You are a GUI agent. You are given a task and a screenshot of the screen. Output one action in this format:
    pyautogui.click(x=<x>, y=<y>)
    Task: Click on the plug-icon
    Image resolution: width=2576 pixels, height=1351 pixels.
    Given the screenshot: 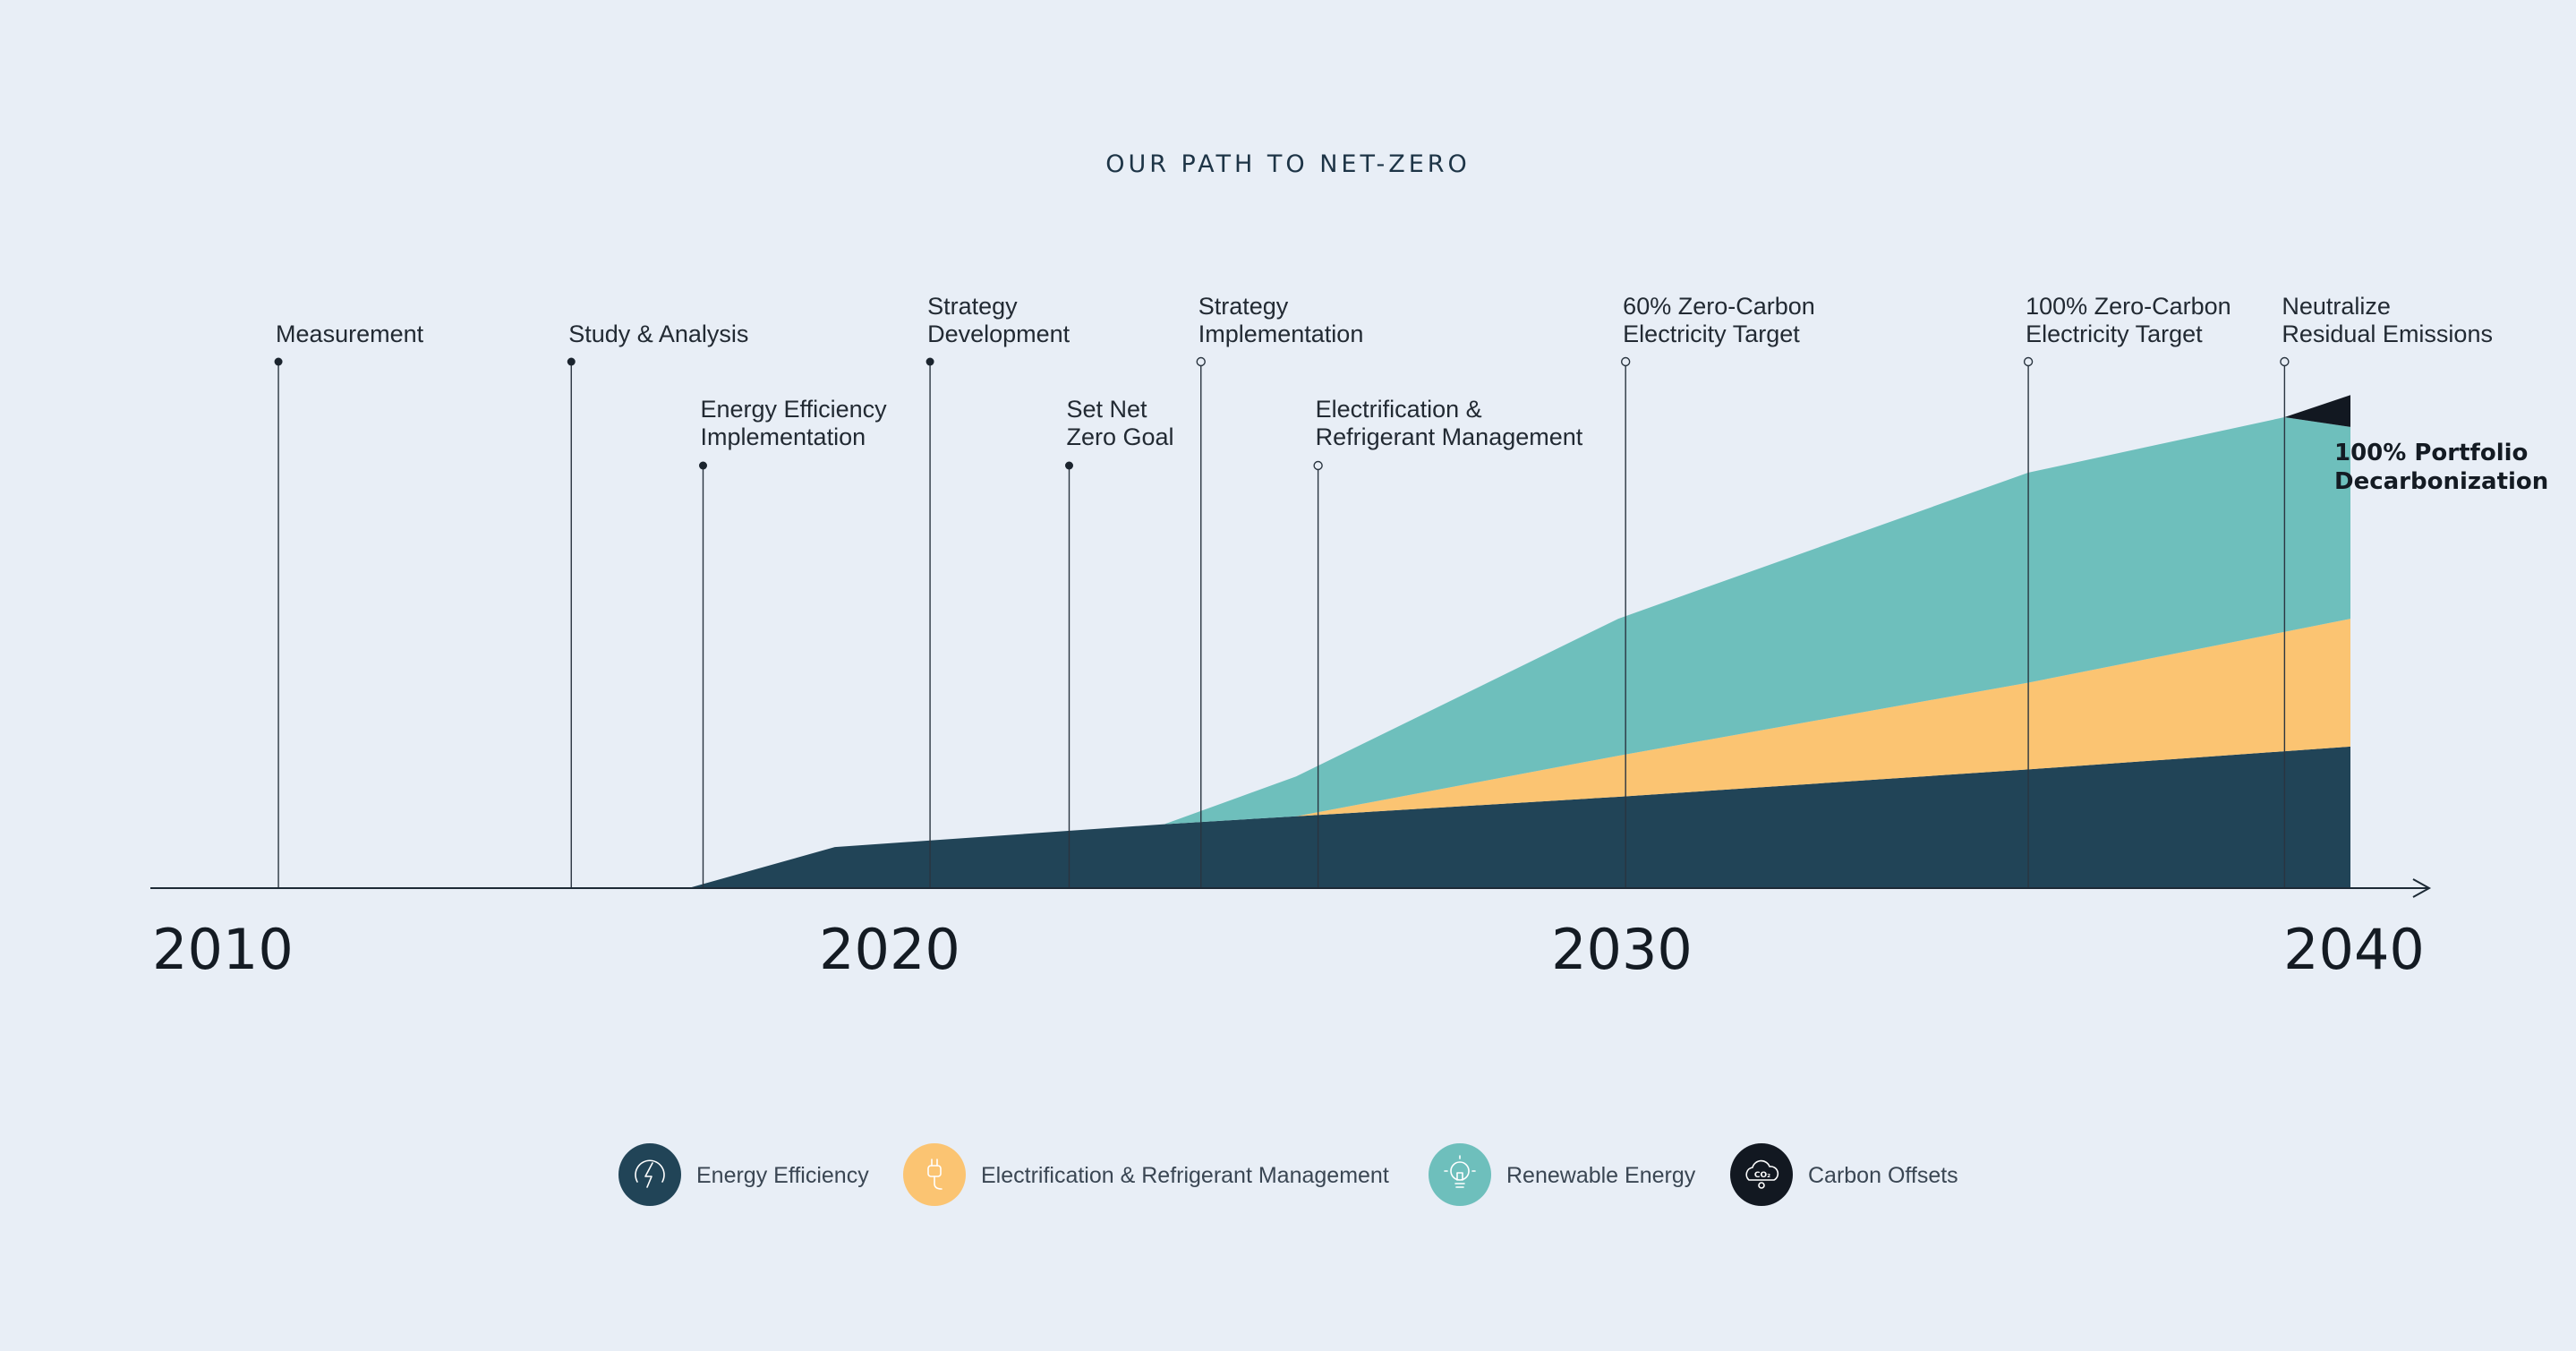 What is the action you would take?
    pyautogui.click(x=935, y=1174)
    